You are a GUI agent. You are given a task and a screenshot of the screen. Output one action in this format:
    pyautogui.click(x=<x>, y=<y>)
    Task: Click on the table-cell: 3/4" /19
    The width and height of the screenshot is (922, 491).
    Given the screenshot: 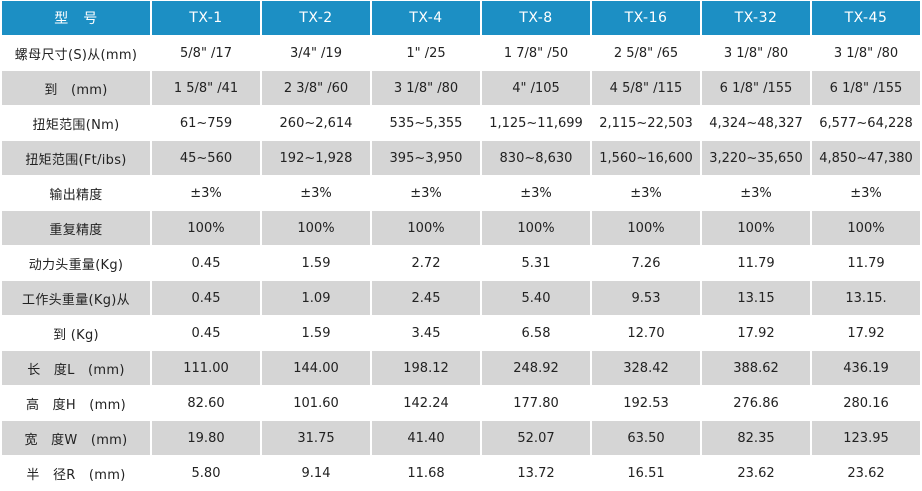 What is the action you would take?
    pyautogui.click(x=316, y=53)
    